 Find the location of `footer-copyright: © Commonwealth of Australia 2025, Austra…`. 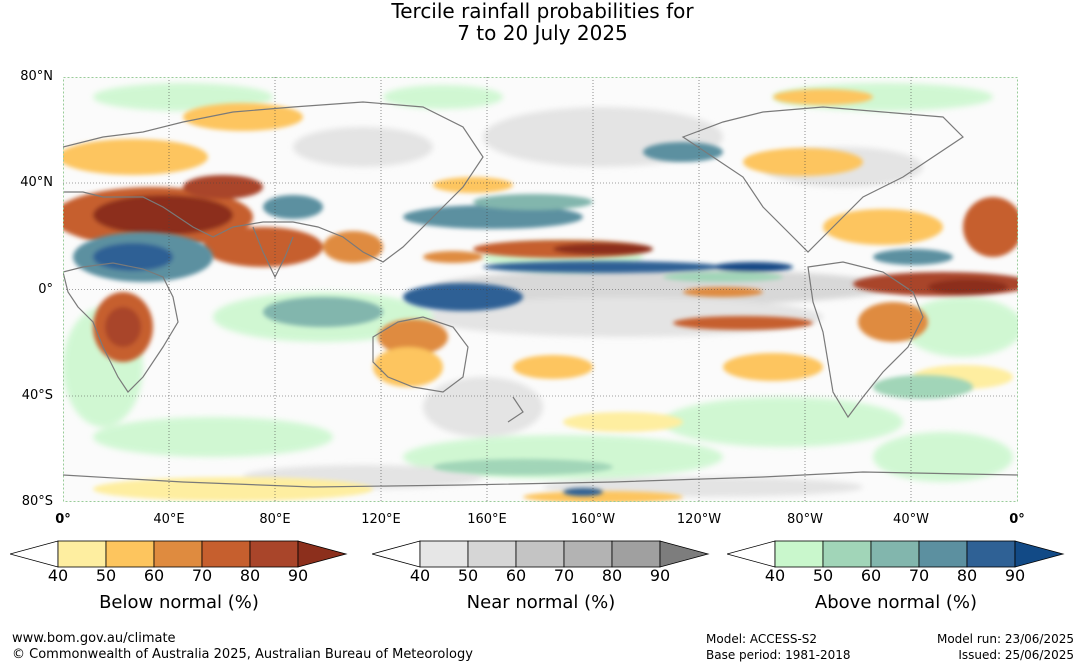

footer-copyright: © Commonwealth of Australia 2025, Austra… is located at coordinates (242, 654).